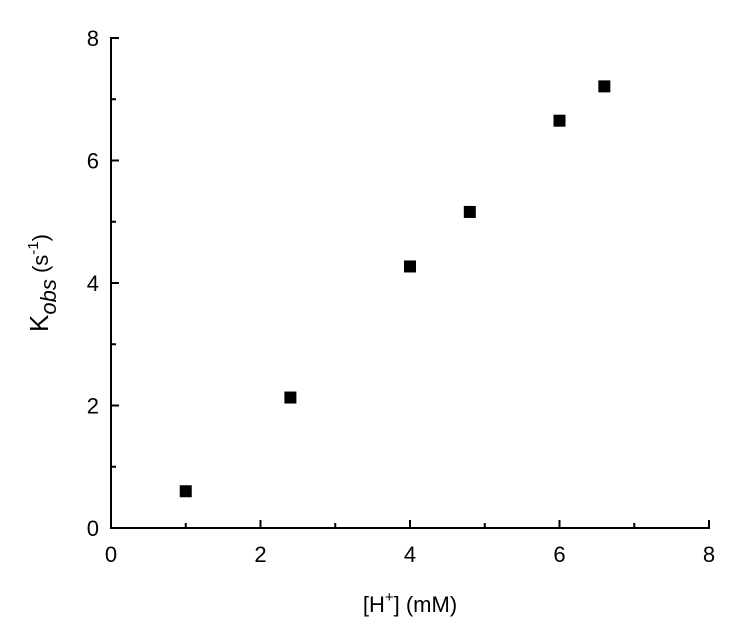 The height and width of the screenshot is (622, 735). Describe the element at coordinates (93, 283) in the screenshot. I see `y-tick-label: 4` at that location.